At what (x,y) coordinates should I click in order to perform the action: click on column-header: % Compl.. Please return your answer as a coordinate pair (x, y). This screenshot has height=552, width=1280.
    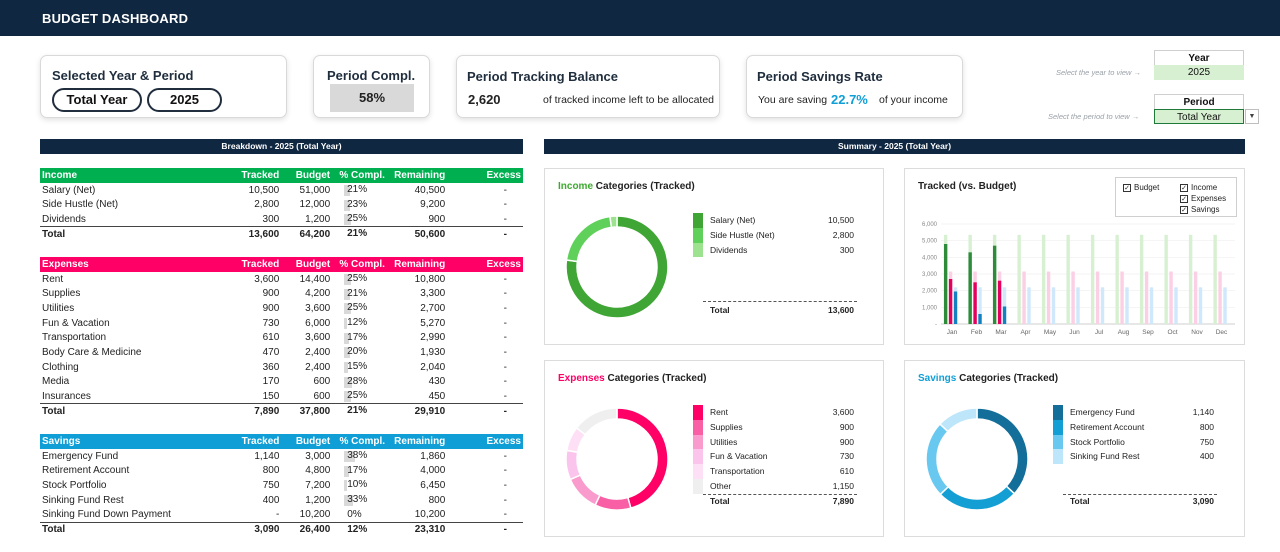
    Looking at the image, I should click on (362, 441).